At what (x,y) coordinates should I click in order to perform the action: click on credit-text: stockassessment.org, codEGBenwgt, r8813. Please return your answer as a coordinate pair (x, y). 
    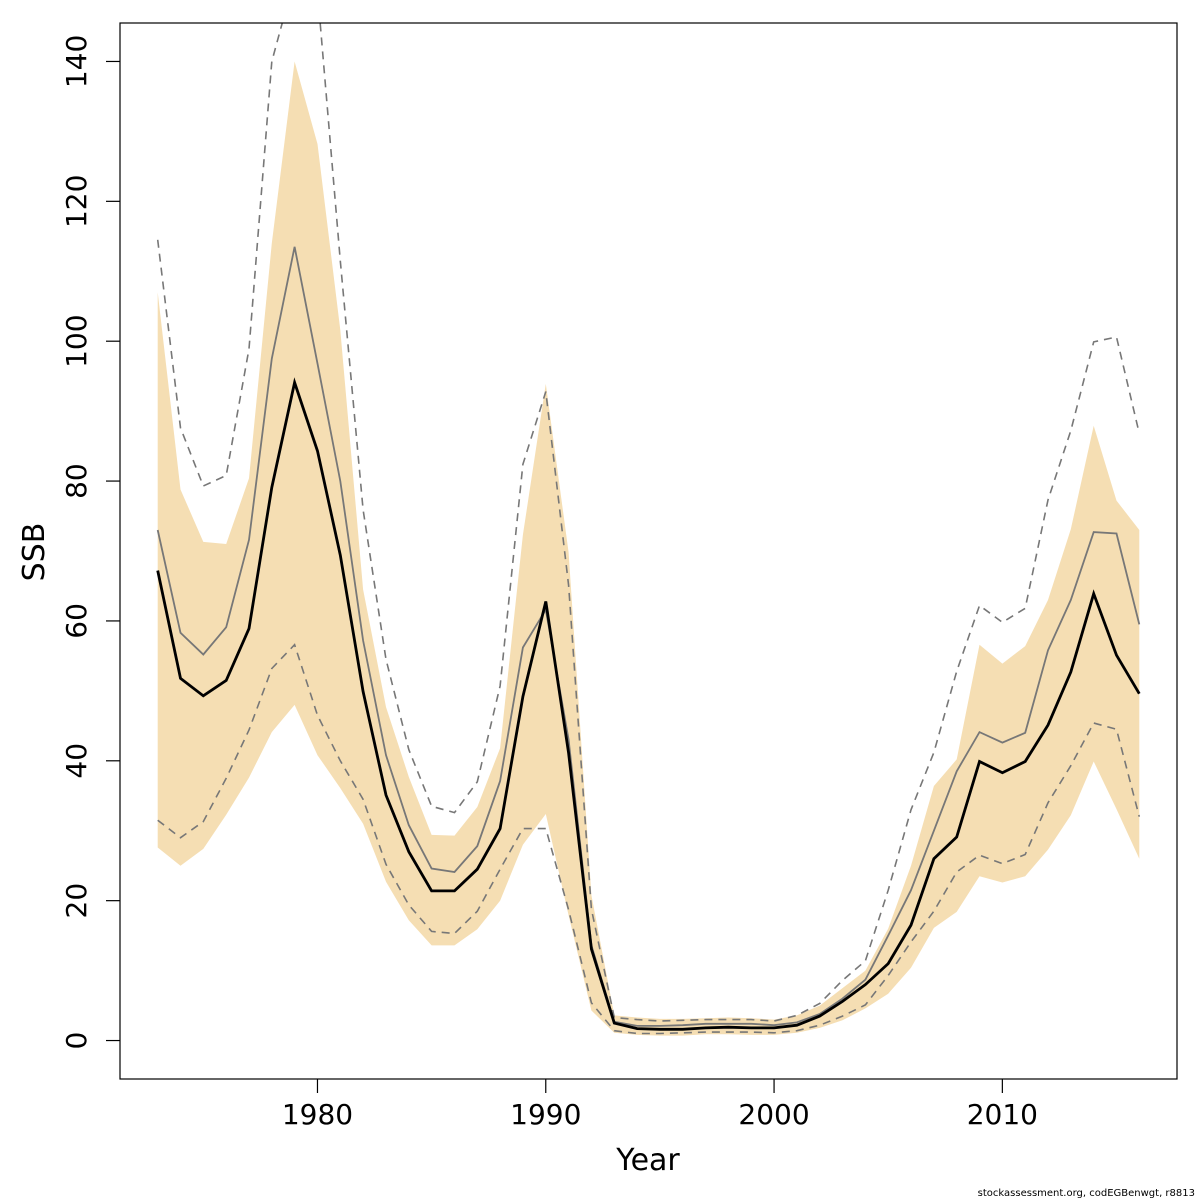
    Looking at the image, I should click on (1086, 1193).